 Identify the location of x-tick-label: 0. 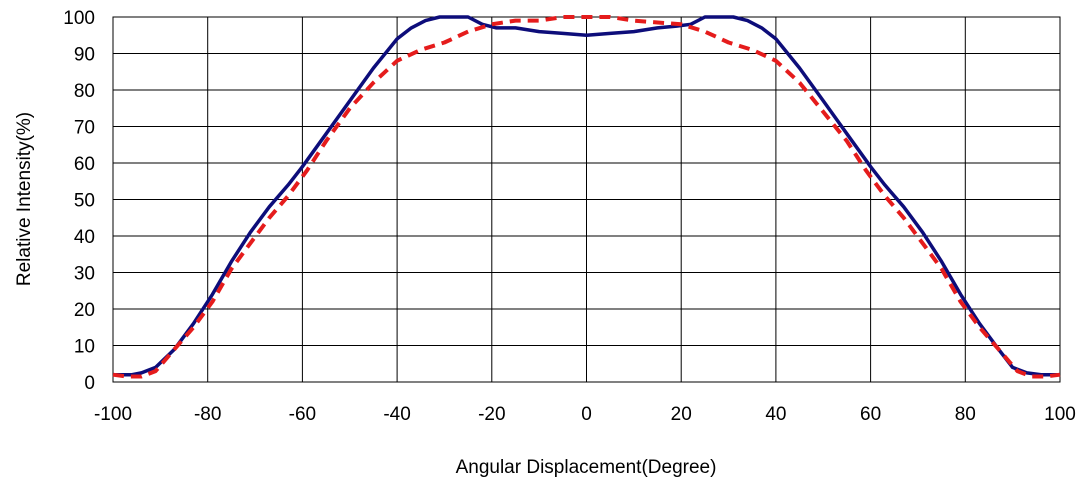
(586, 414).